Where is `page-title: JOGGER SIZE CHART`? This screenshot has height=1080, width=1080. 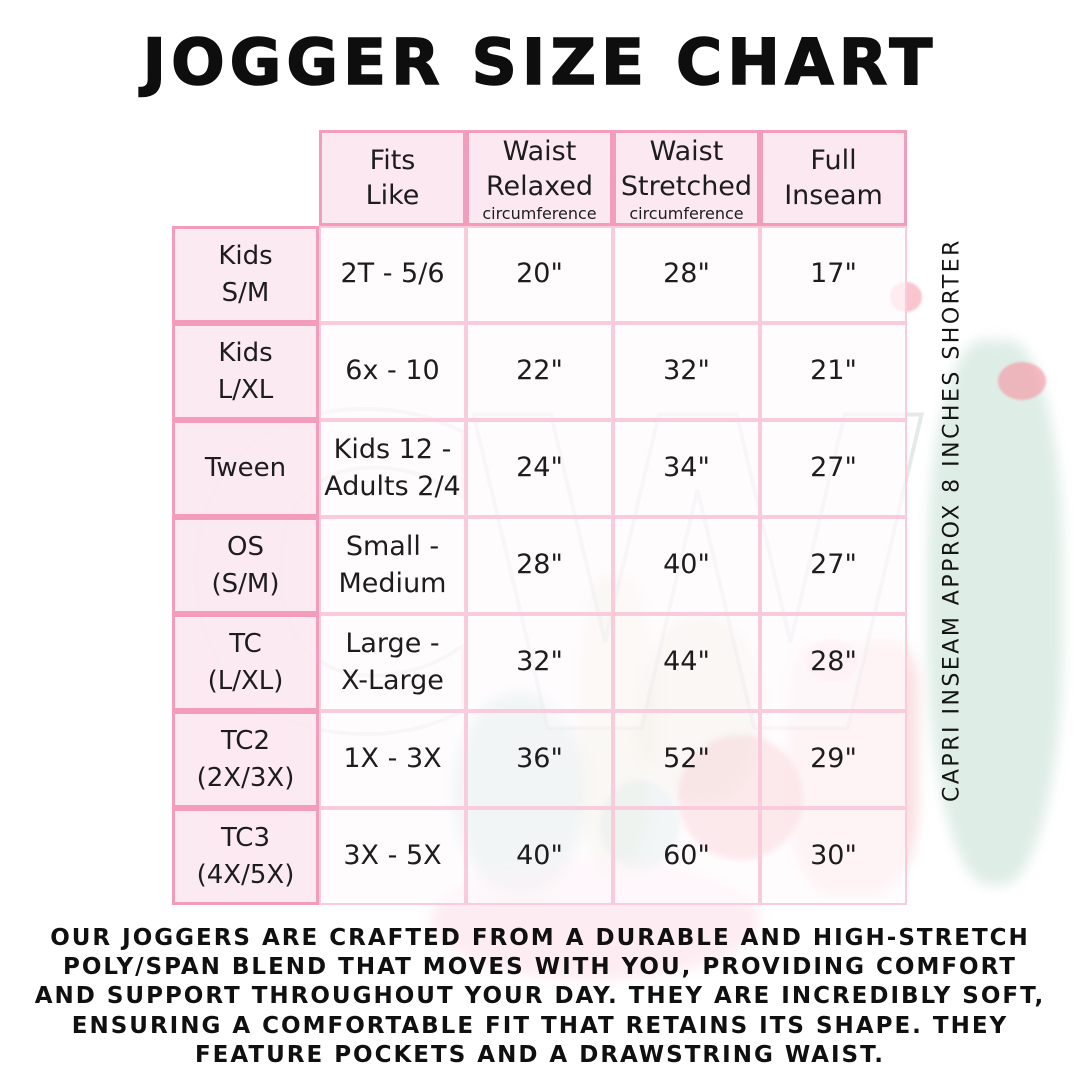 page-title: JOGGER SIZE CHART is located at coordinates (540, 62).